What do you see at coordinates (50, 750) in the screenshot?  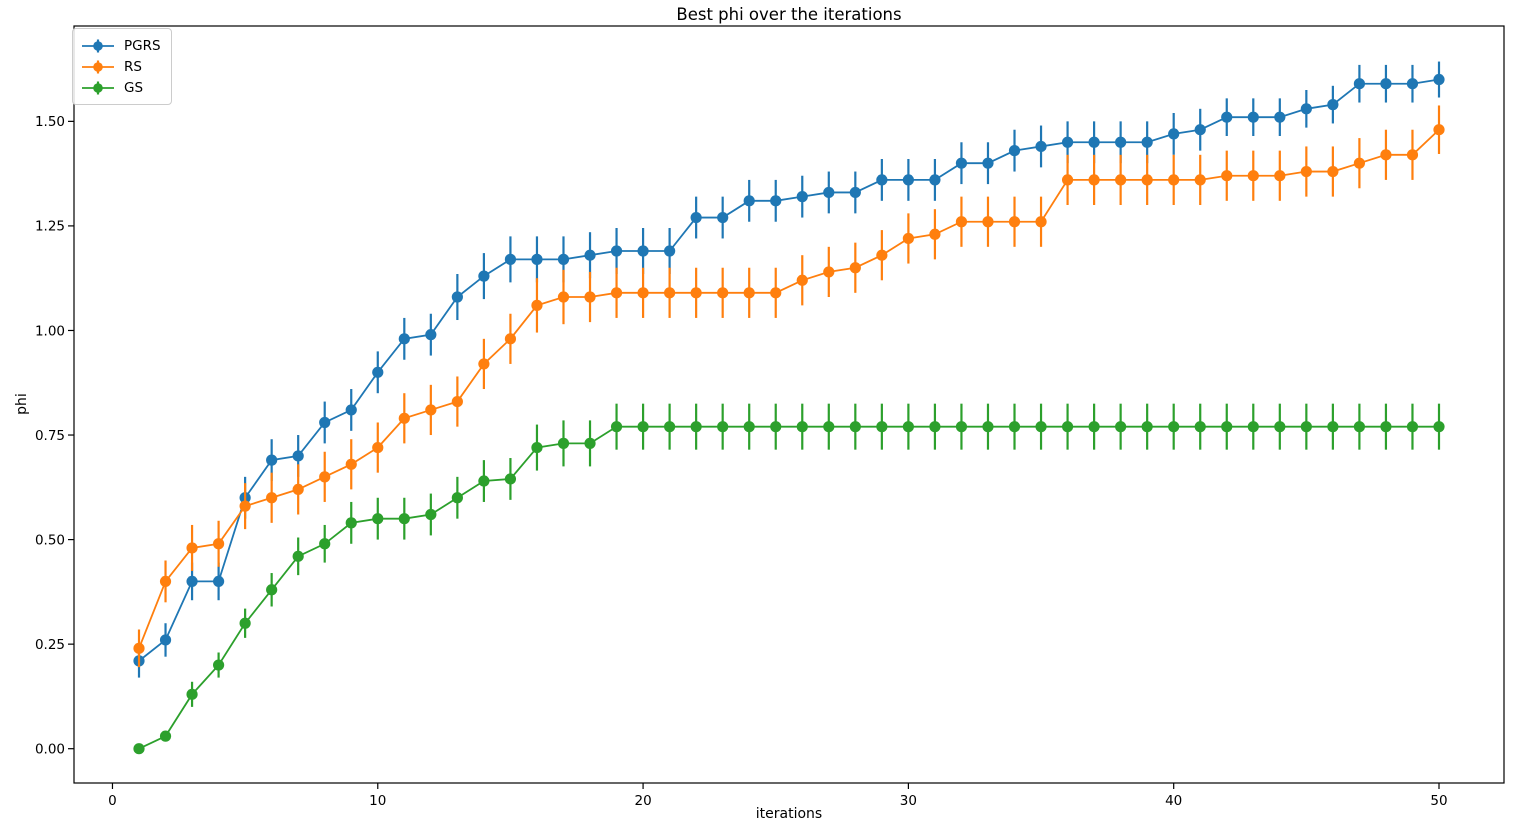 I see `y-tick-label: 0.00` at bounding box center [50, 750].